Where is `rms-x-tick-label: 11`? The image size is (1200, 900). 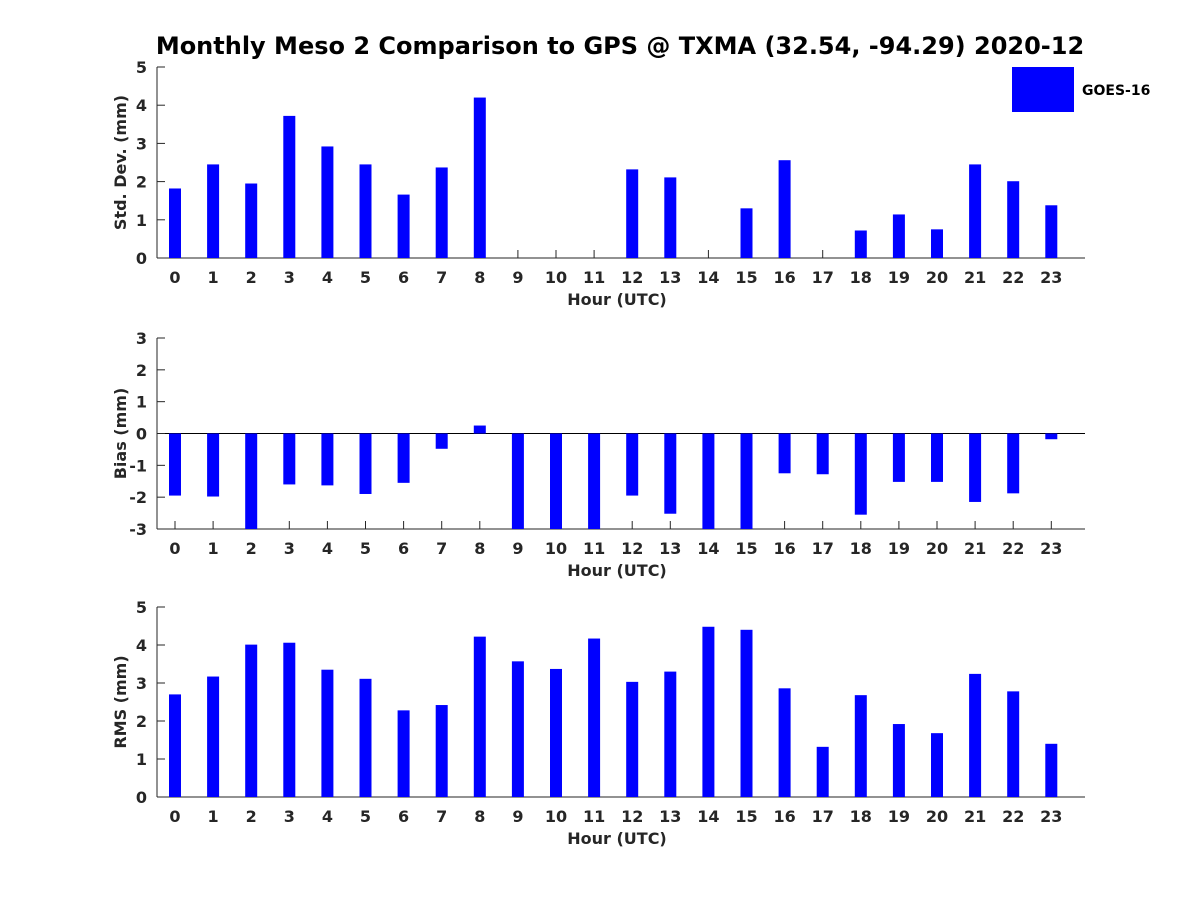
rms-x-tick-label: 11 is located at coordinates (594, 816).